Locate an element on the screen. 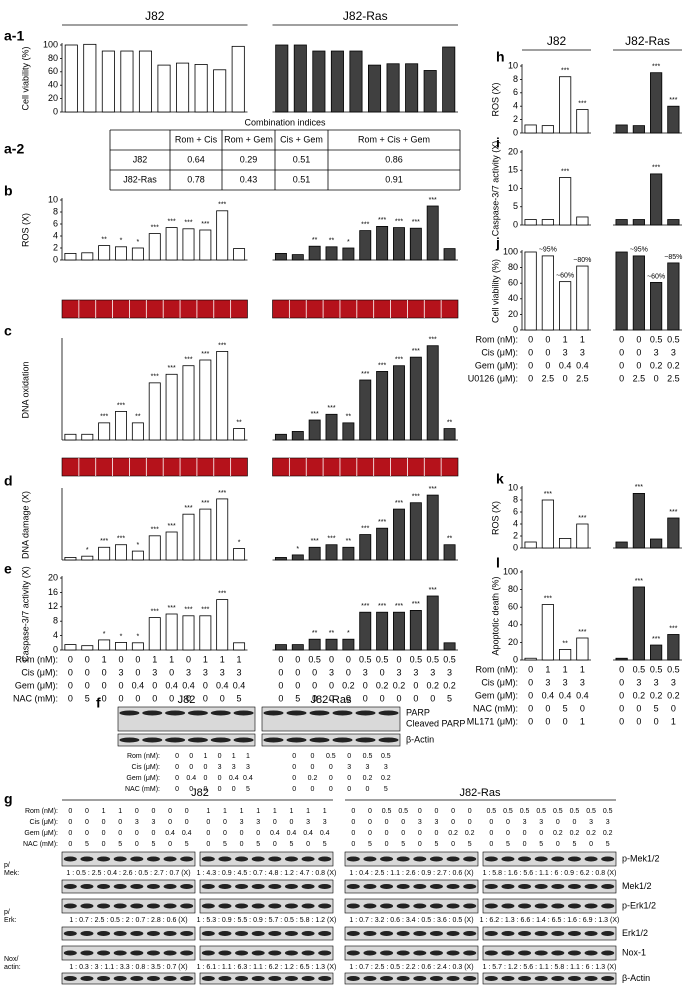 This screenshot has width=690, height=985. ratio-label: Erk: is located at coordinates (10, 920).